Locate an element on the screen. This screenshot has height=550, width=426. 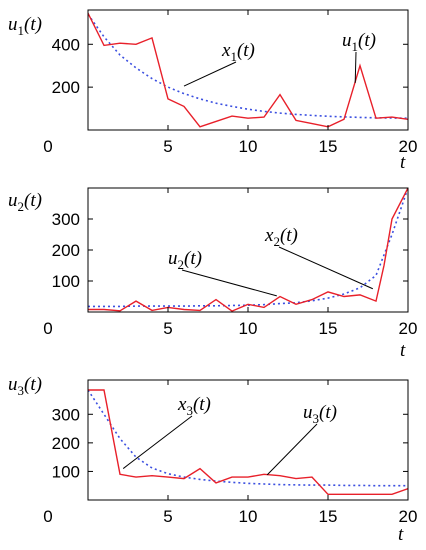
annotation-label: u2(t) is located at coordinates (185, 260).